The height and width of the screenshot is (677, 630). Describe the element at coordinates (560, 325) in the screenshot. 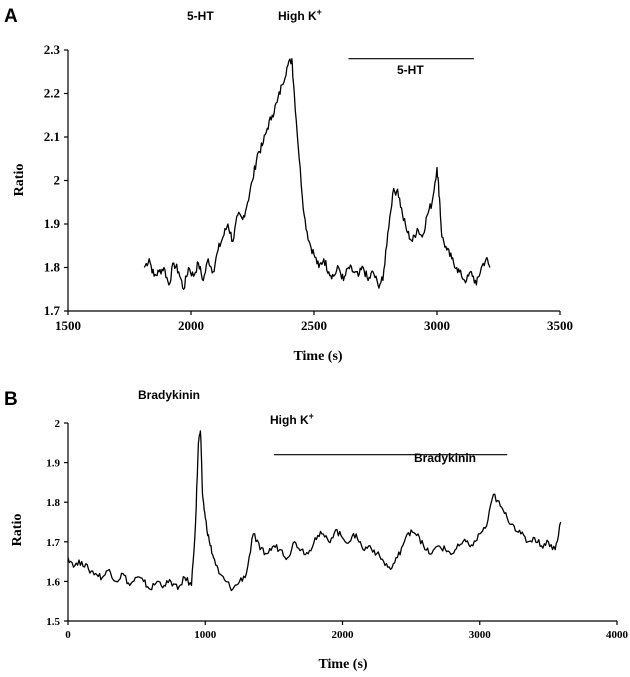

I see `panel-a-x-tick-label: 3500` at that location.